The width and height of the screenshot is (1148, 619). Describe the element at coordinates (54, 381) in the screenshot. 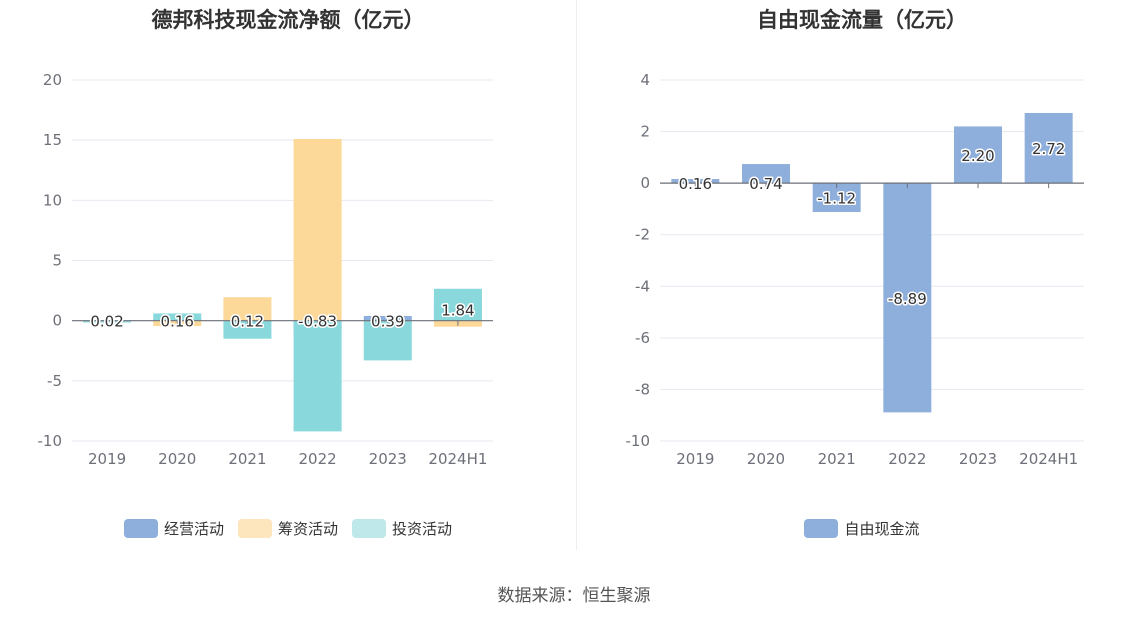

I see `y-tick-label: -5` at that location.